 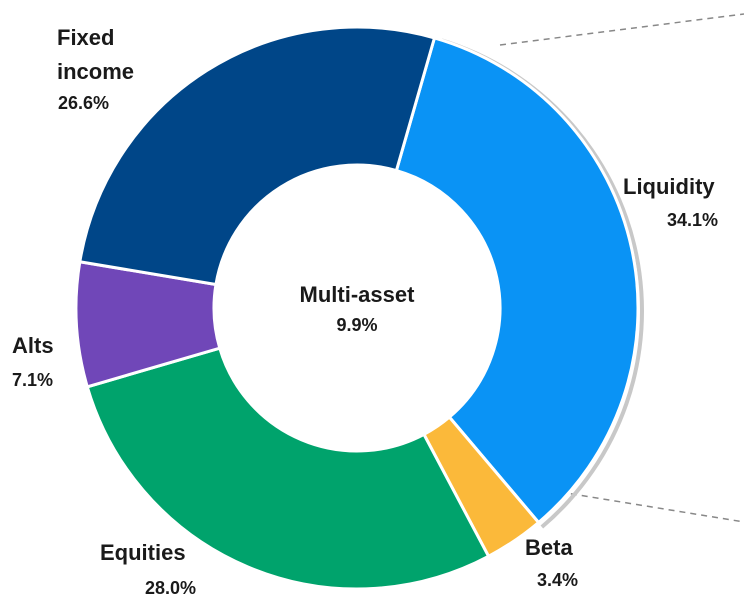 I want to click on slice-label: Liquidity, so click(x=669, y=186).